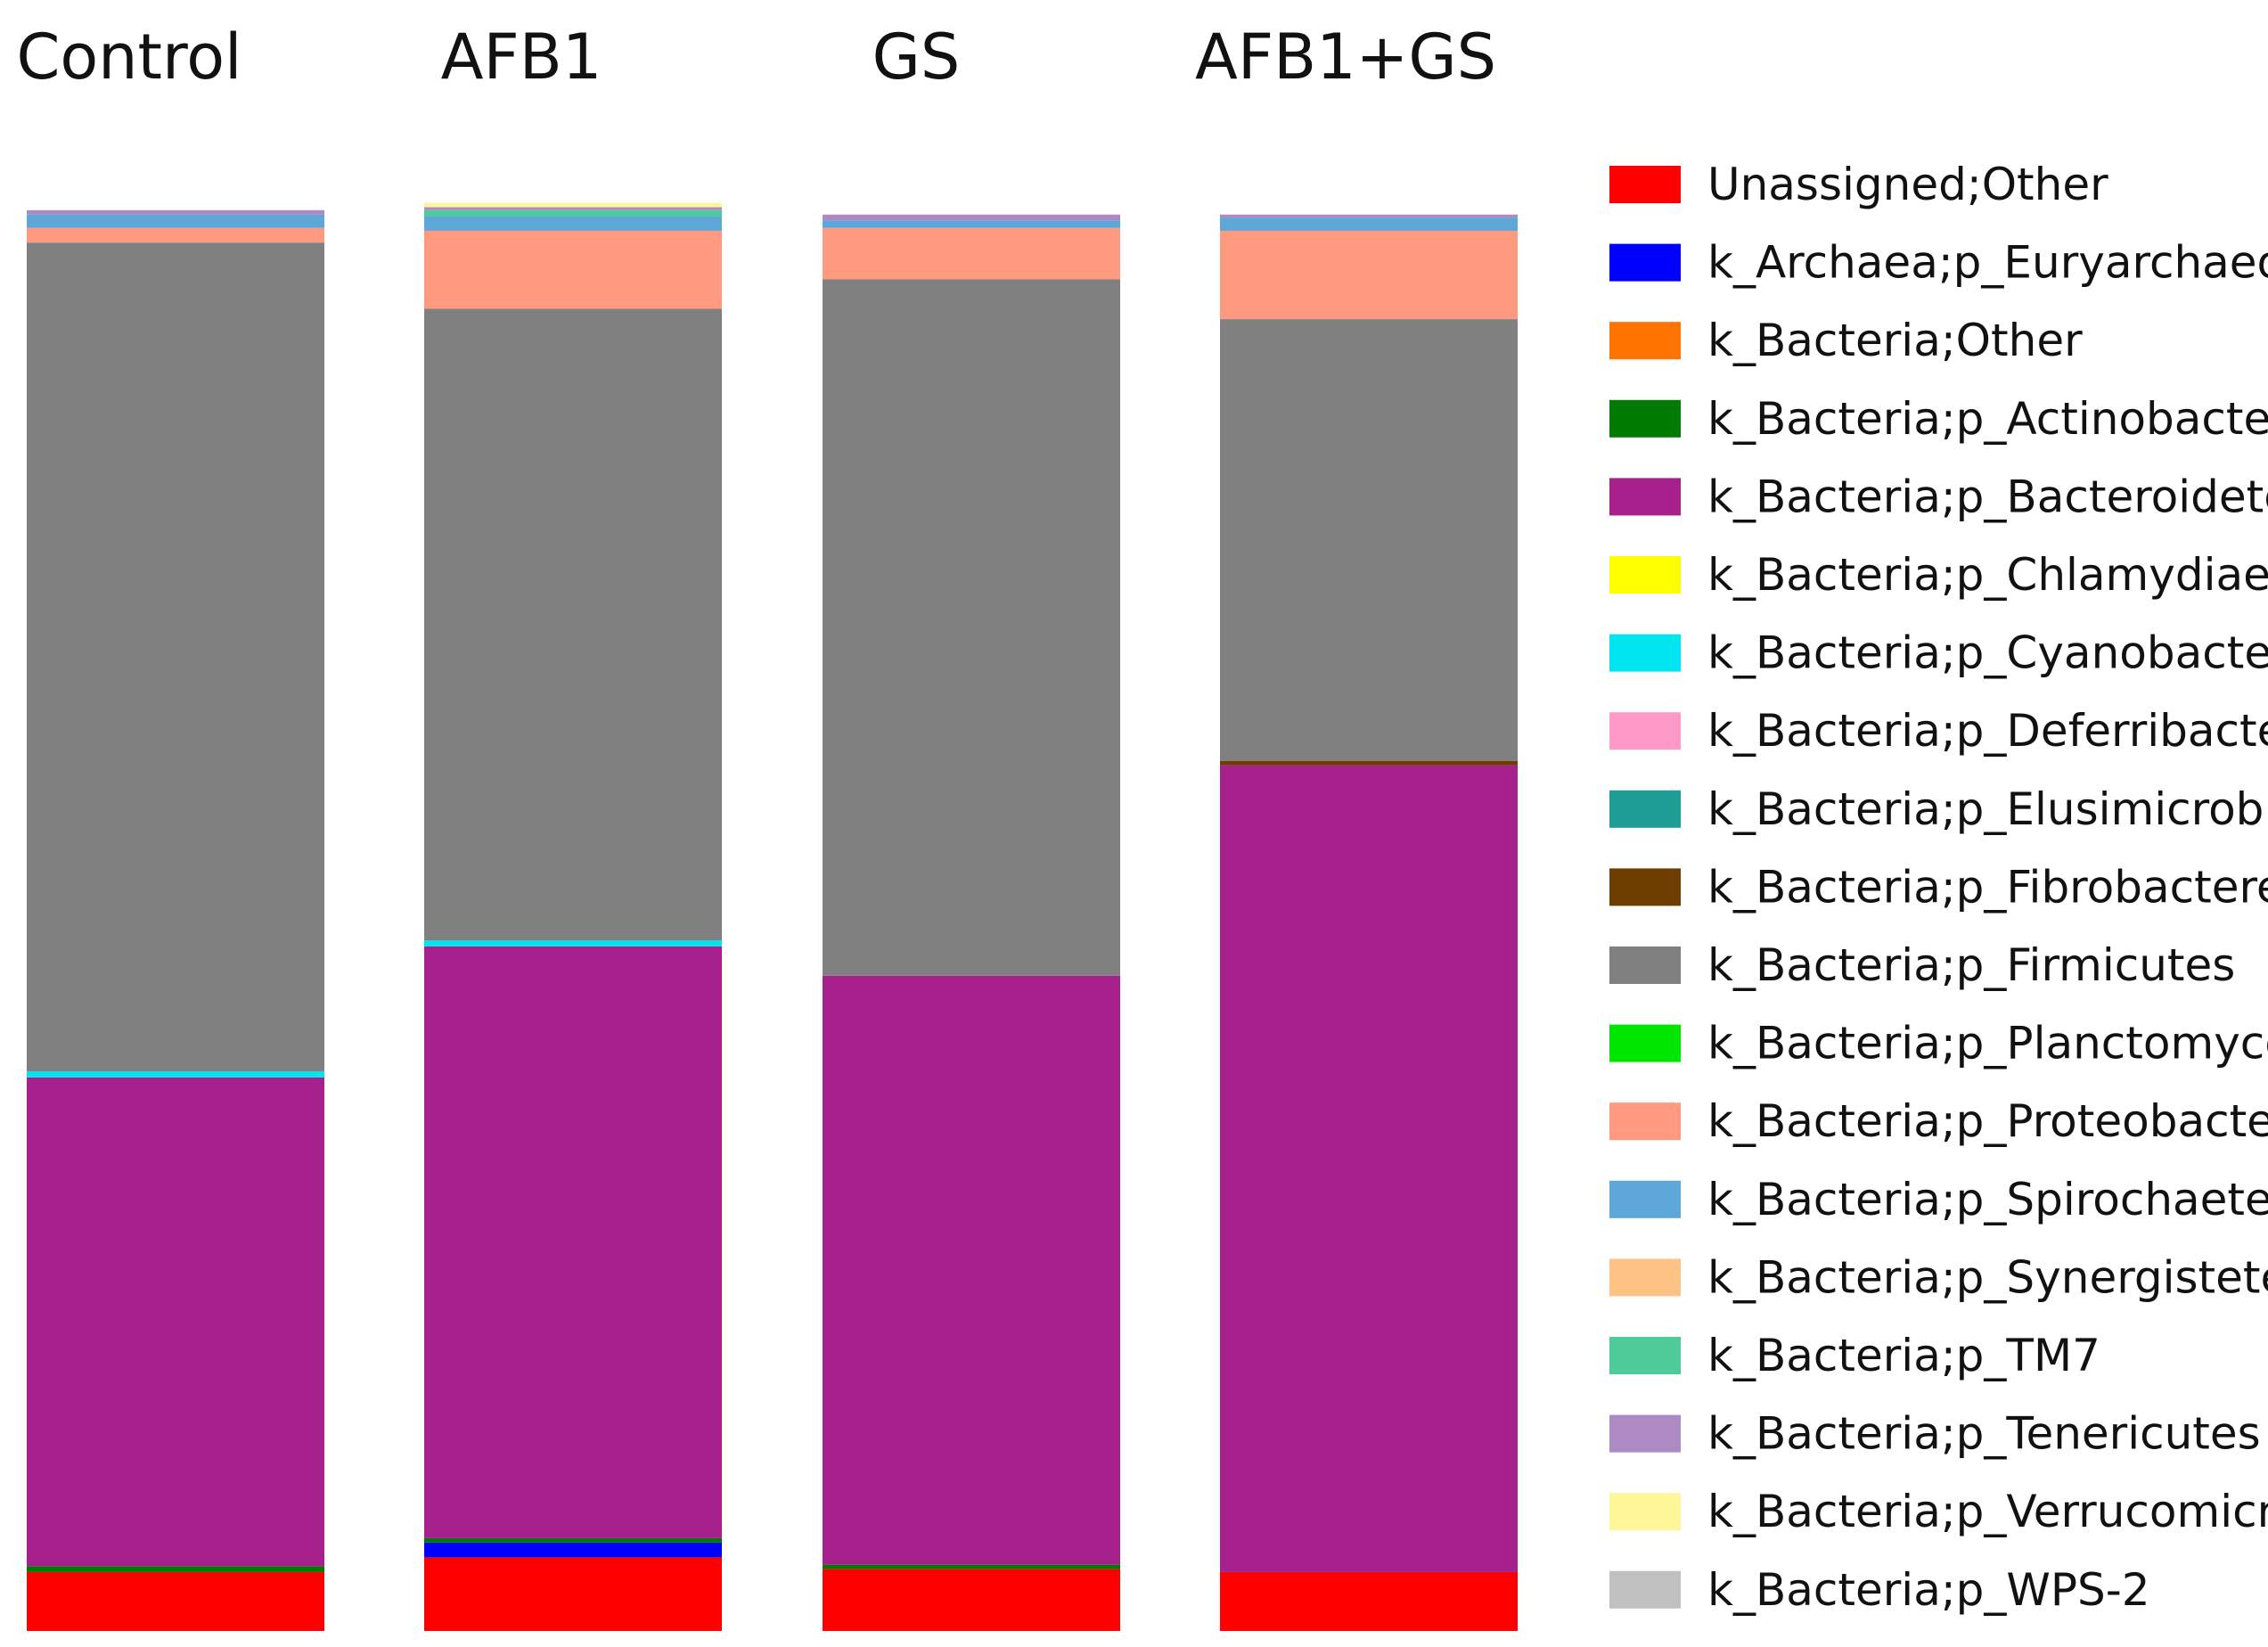 This screenshot has width=2268, height=1647. What do you see at coordinates (1988, 1512) in the screenshot?
I see `legend-label-k-bacteria-p-verrucomicrobia: k_Bacteria;p_Verrucomicrobia` at bounding box center [1988, 1512].